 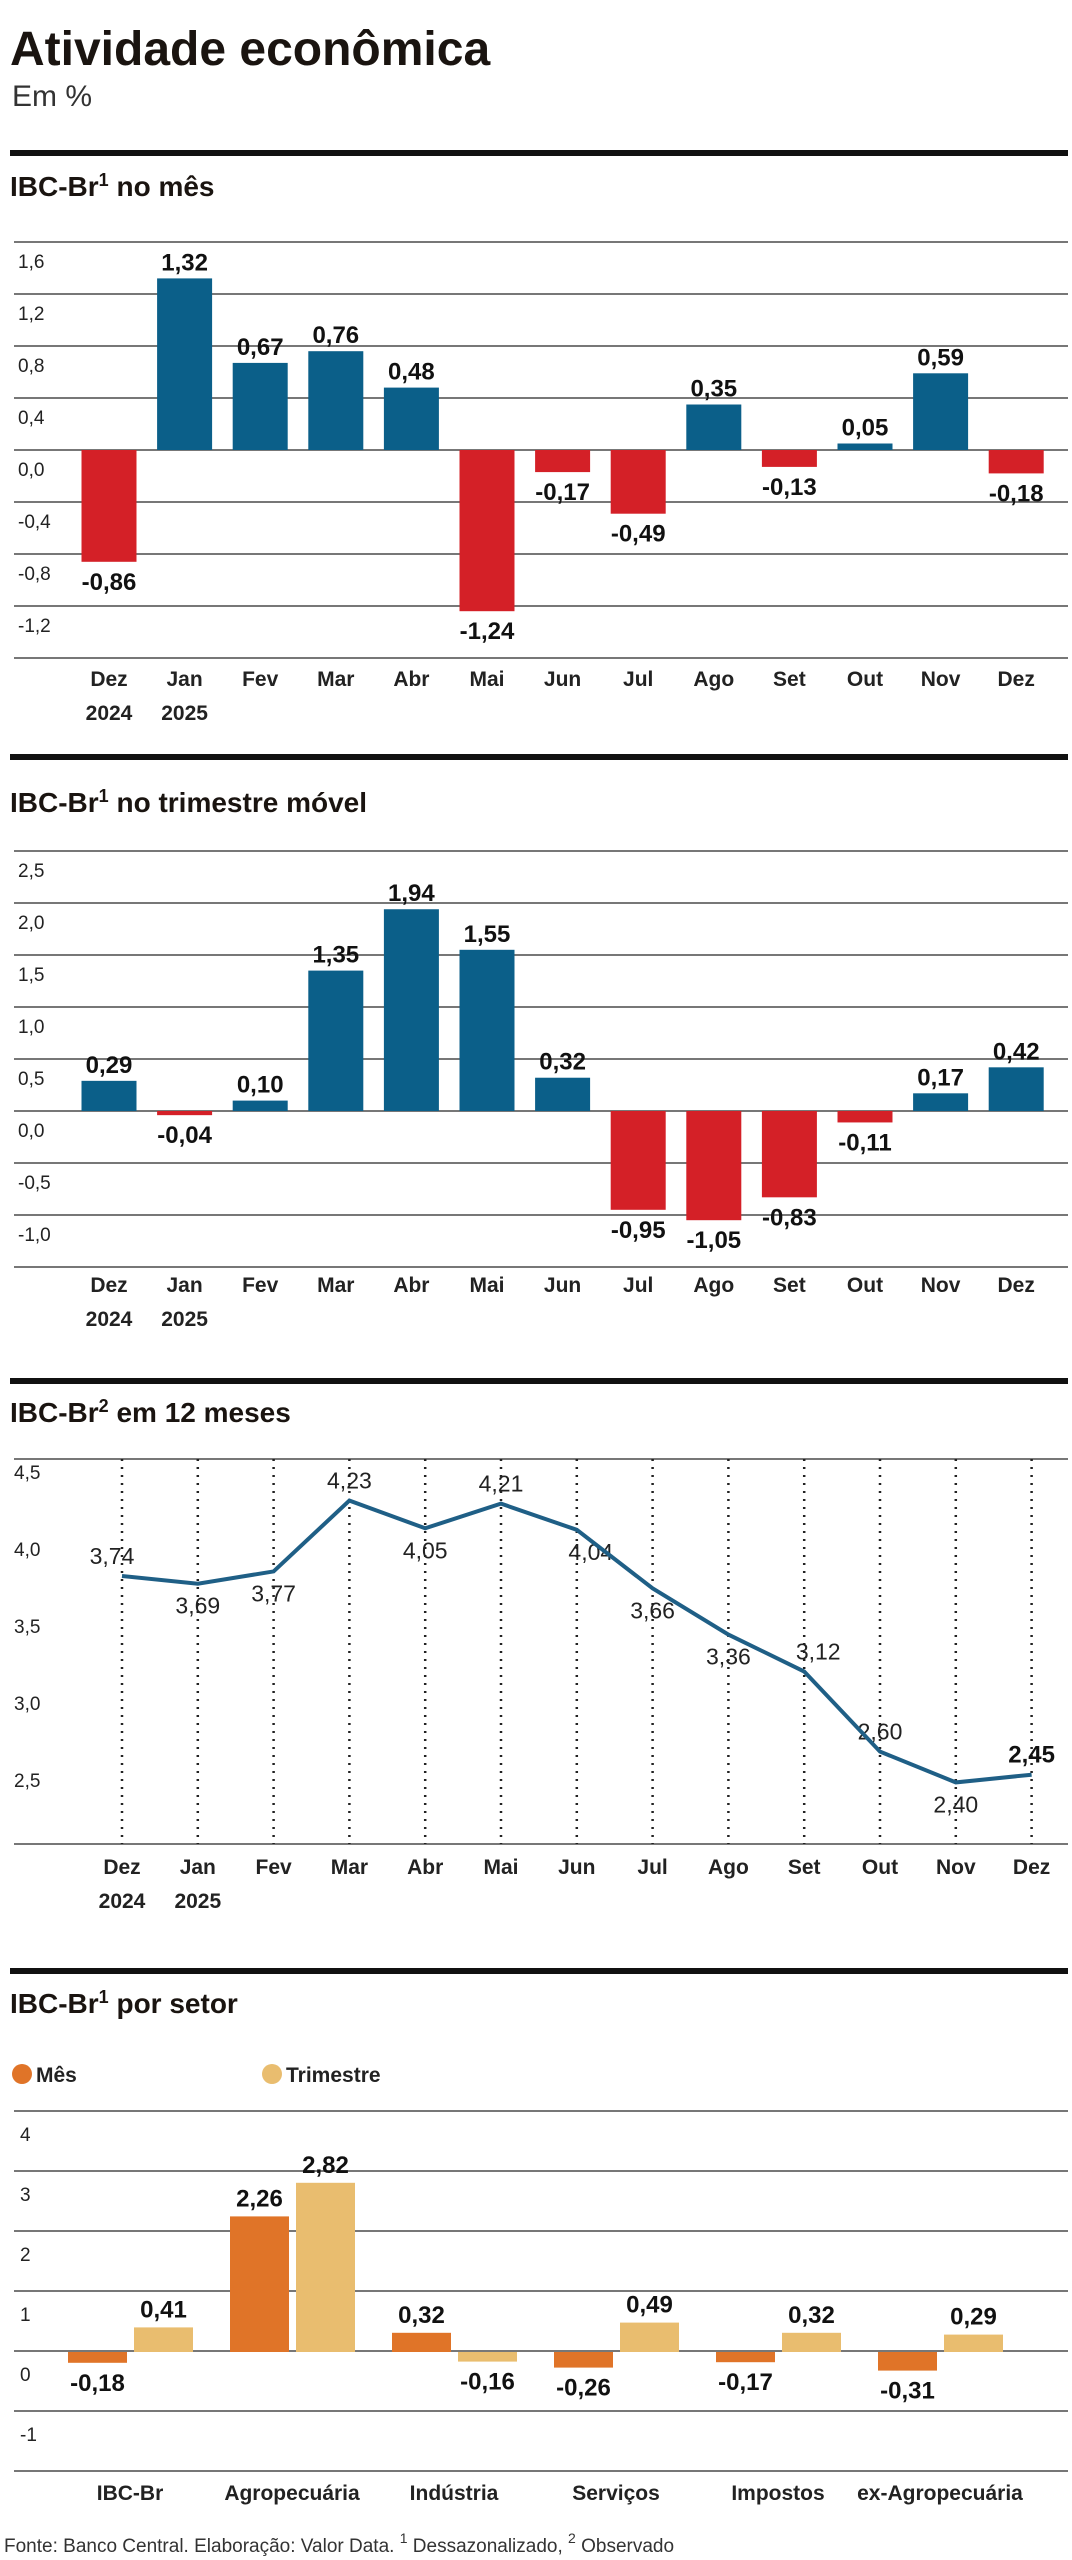 I want to click on y-tick-label: 2,0, so click(x=31, y=923).